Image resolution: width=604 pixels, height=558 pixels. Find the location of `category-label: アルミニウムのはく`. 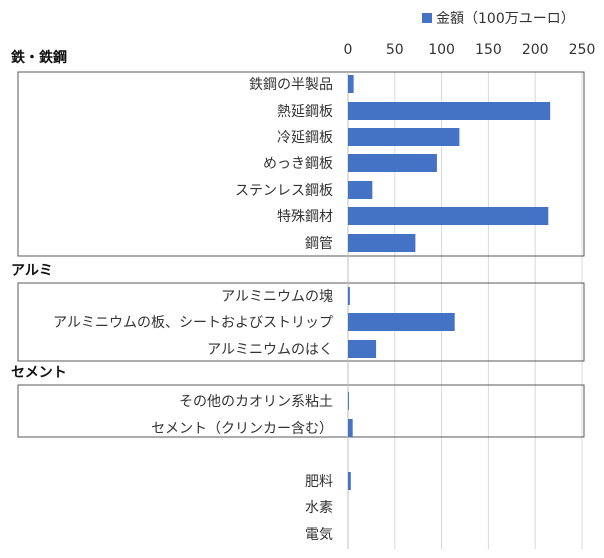

category-label: アルミニウムのはく is located at coordinates (270, 350).